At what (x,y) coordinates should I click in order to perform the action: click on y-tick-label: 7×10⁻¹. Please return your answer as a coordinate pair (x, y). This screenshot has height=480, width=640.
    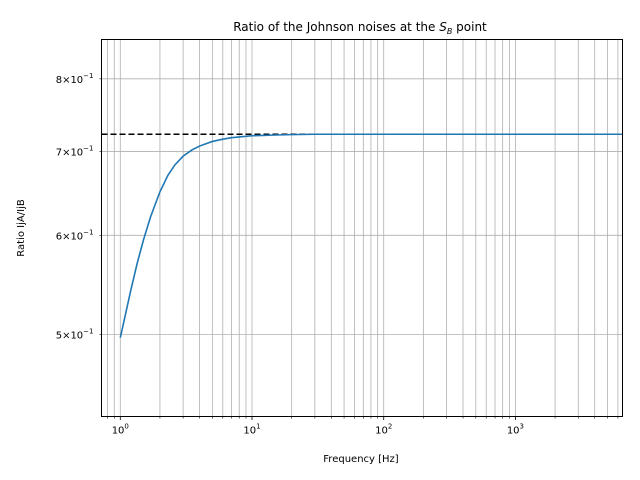
    Looking at the image, I should click on (75, 151).